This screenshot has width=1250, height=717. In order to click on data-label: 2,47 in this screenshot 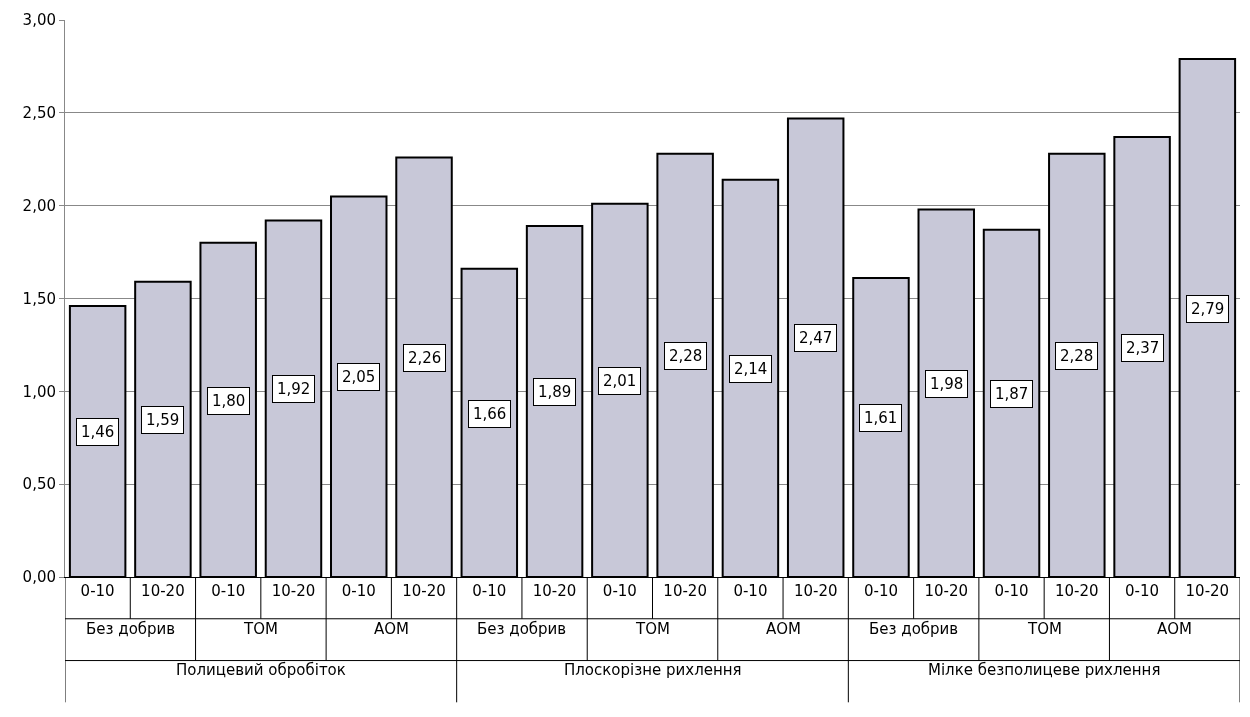, I will do `click(816, 338)`.